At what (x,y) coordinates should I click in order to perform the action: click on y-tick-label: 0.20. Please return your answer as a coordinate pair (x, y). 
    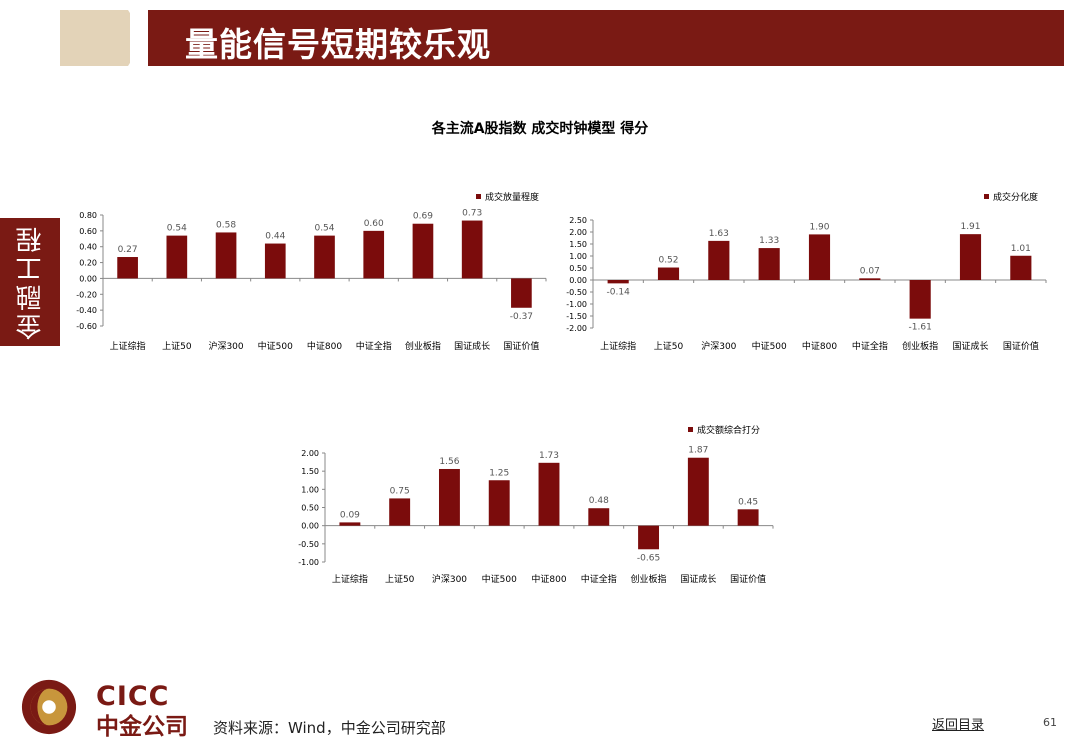
    Looking at the image, I should click on (88, 263).